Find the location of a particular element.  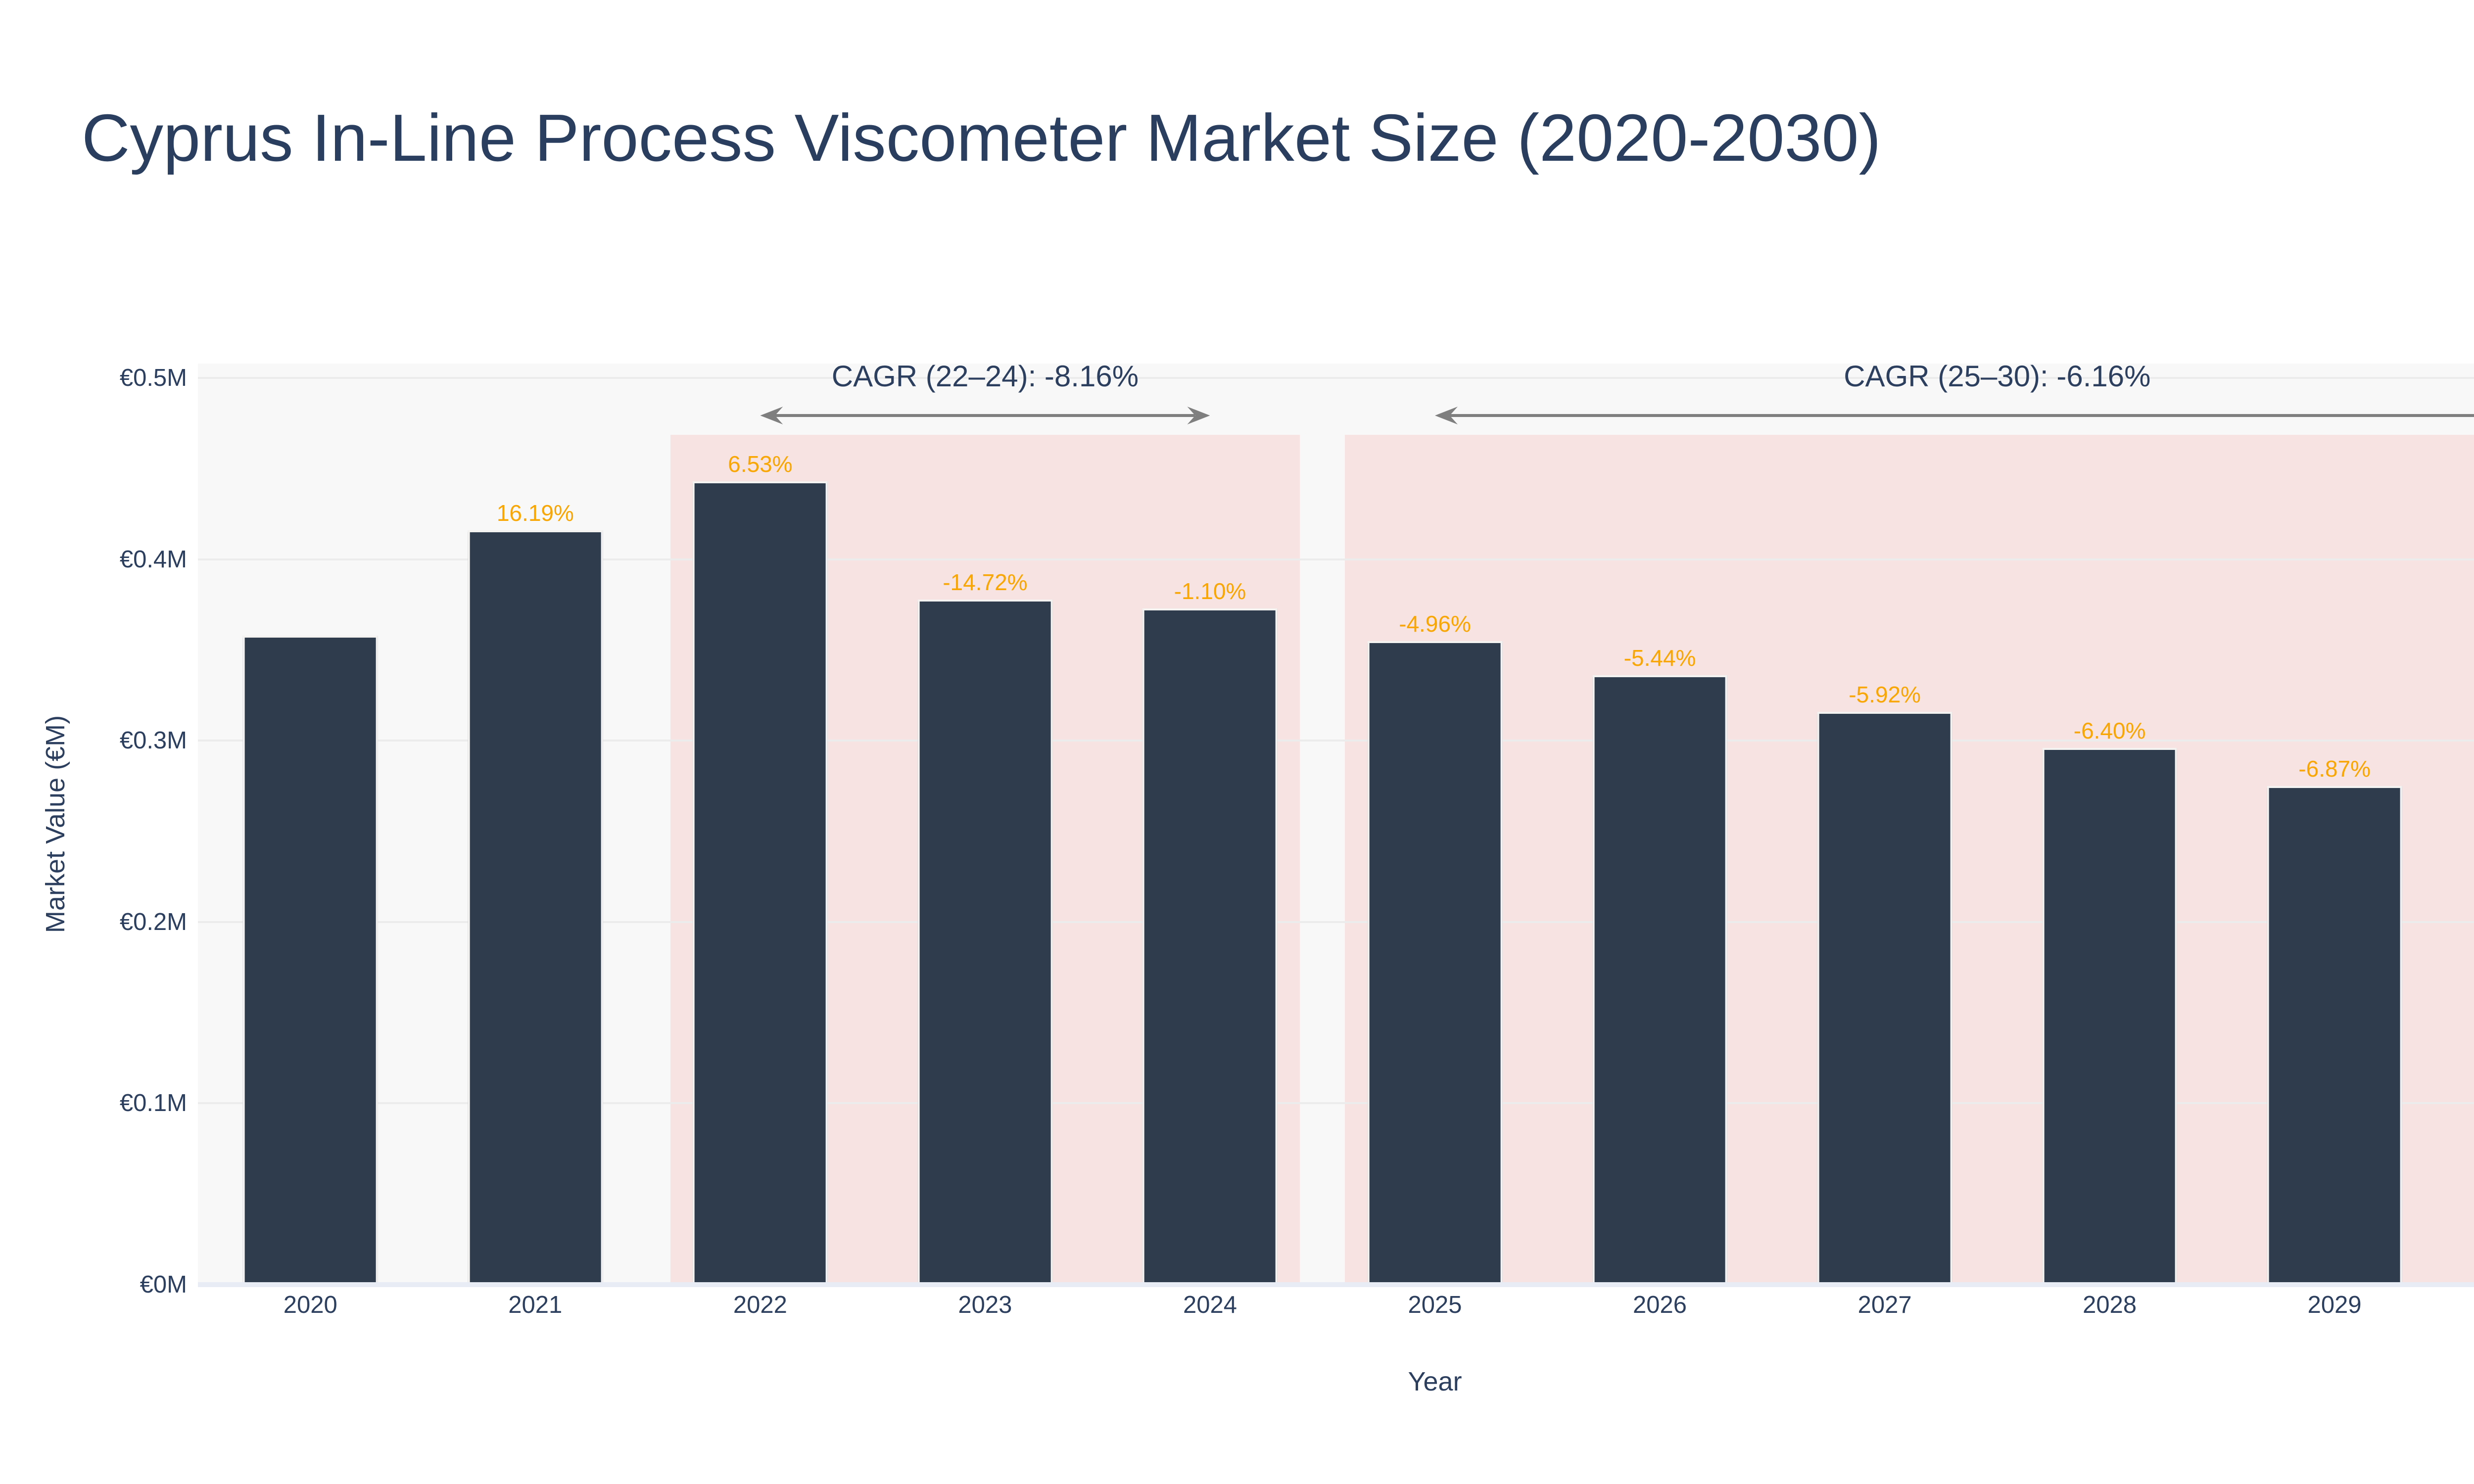

y-tick-label: €0.5M is located at coordinates (153, 378).